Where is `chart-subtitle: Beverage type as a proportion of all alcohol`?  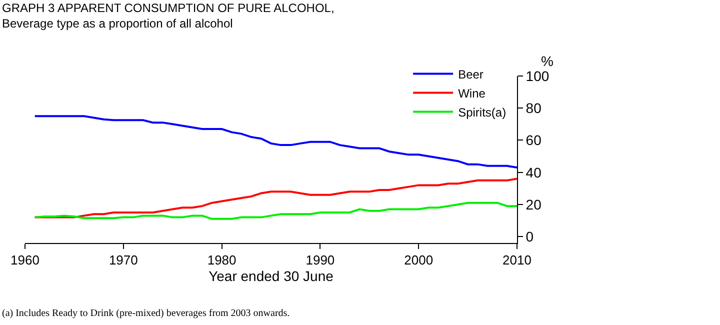
chart-subtitle: Beverage type as a proportion of all alcohol is located at coordinates (117, 23).